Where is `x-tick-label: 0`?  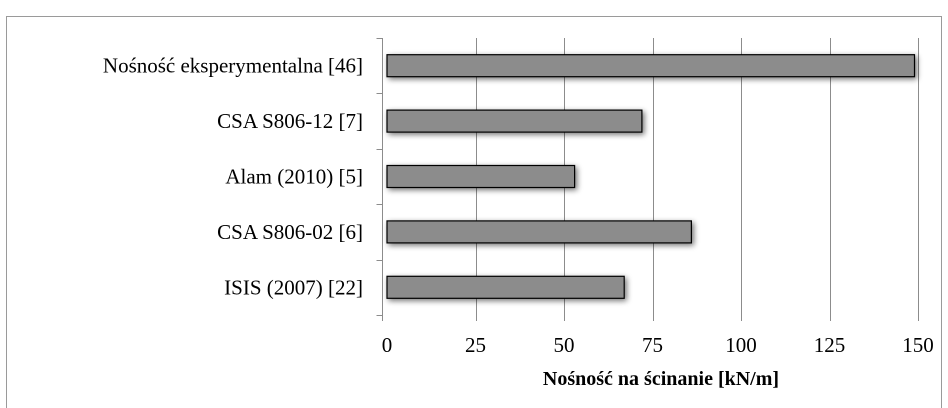 x-tick-label: 0 is located at coordinates (387, 345).